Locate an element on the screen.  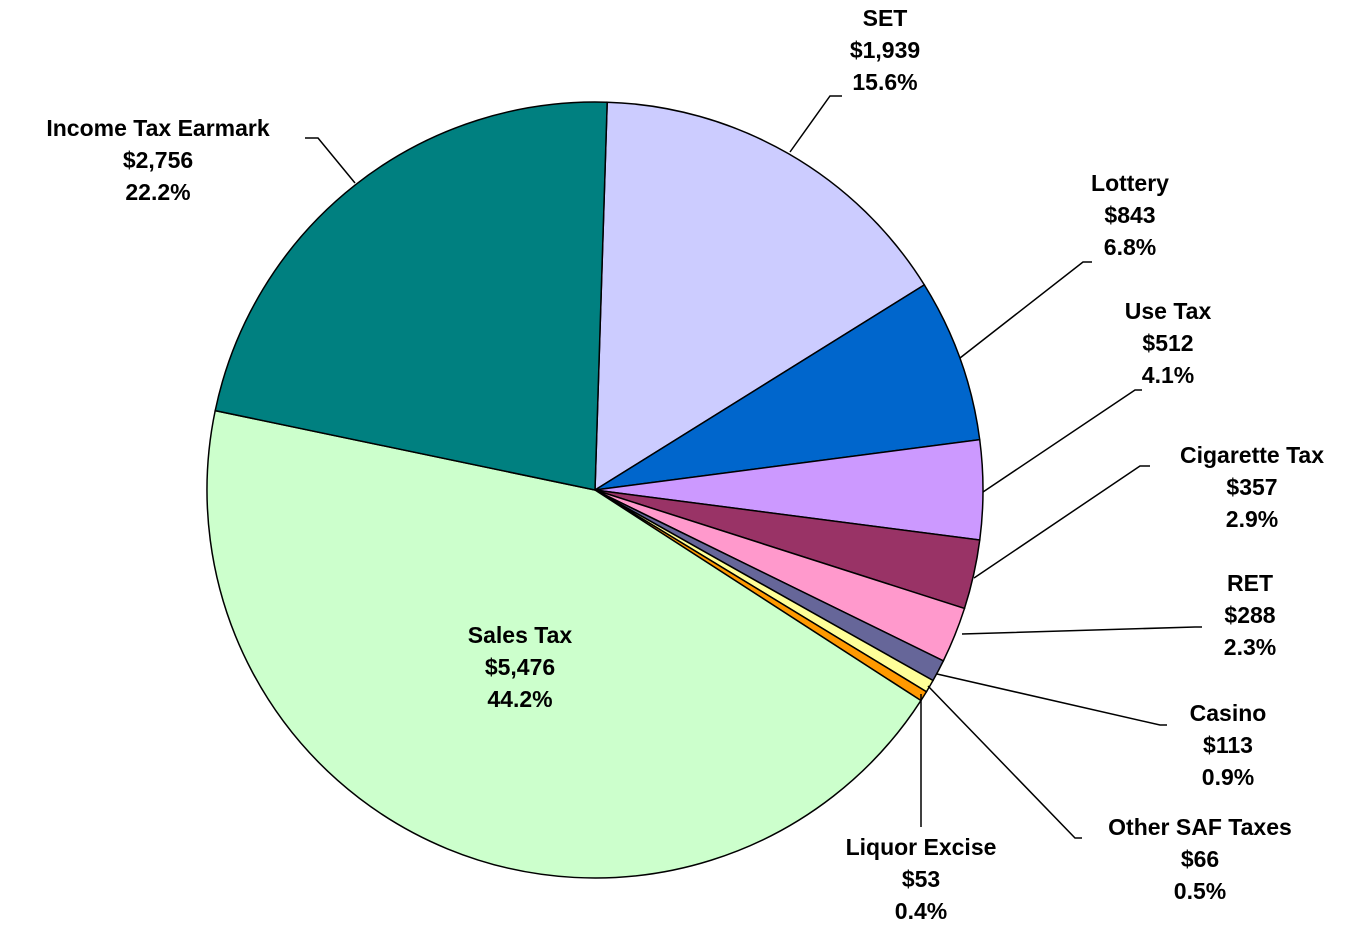
percent-label: 22.2% is located at coordinates (157, 192).